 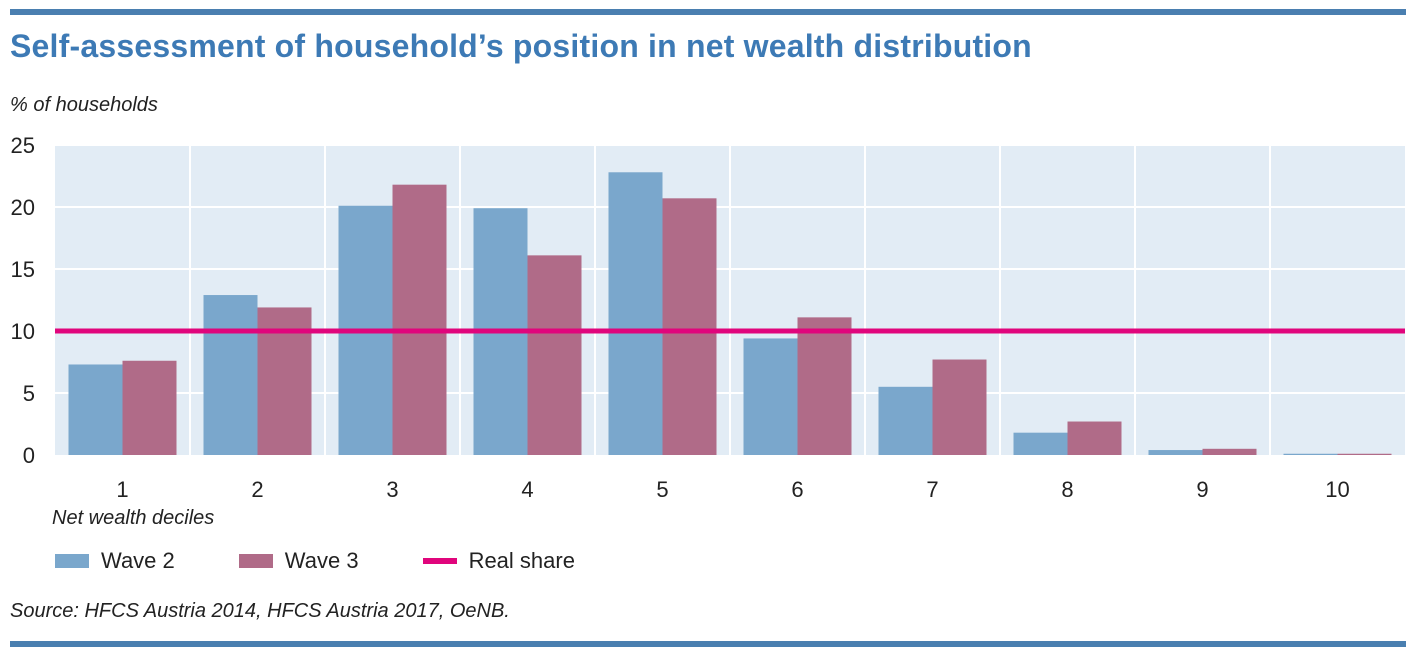 What do you see at coordinates (439, 561) in the screenshot?
I see `legend-swatch-real-share` at bounding box center [439, 561].